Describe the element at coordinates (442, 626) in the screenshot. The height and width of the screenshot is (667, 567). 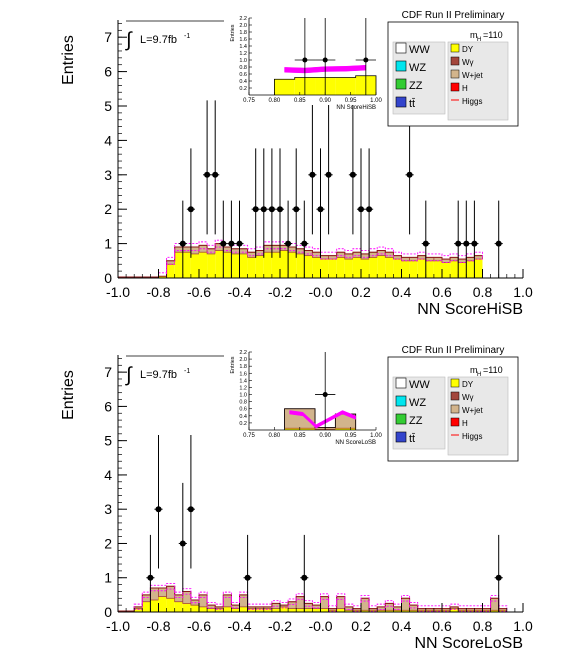
I see `x-tick-label: 0.6` at that location.